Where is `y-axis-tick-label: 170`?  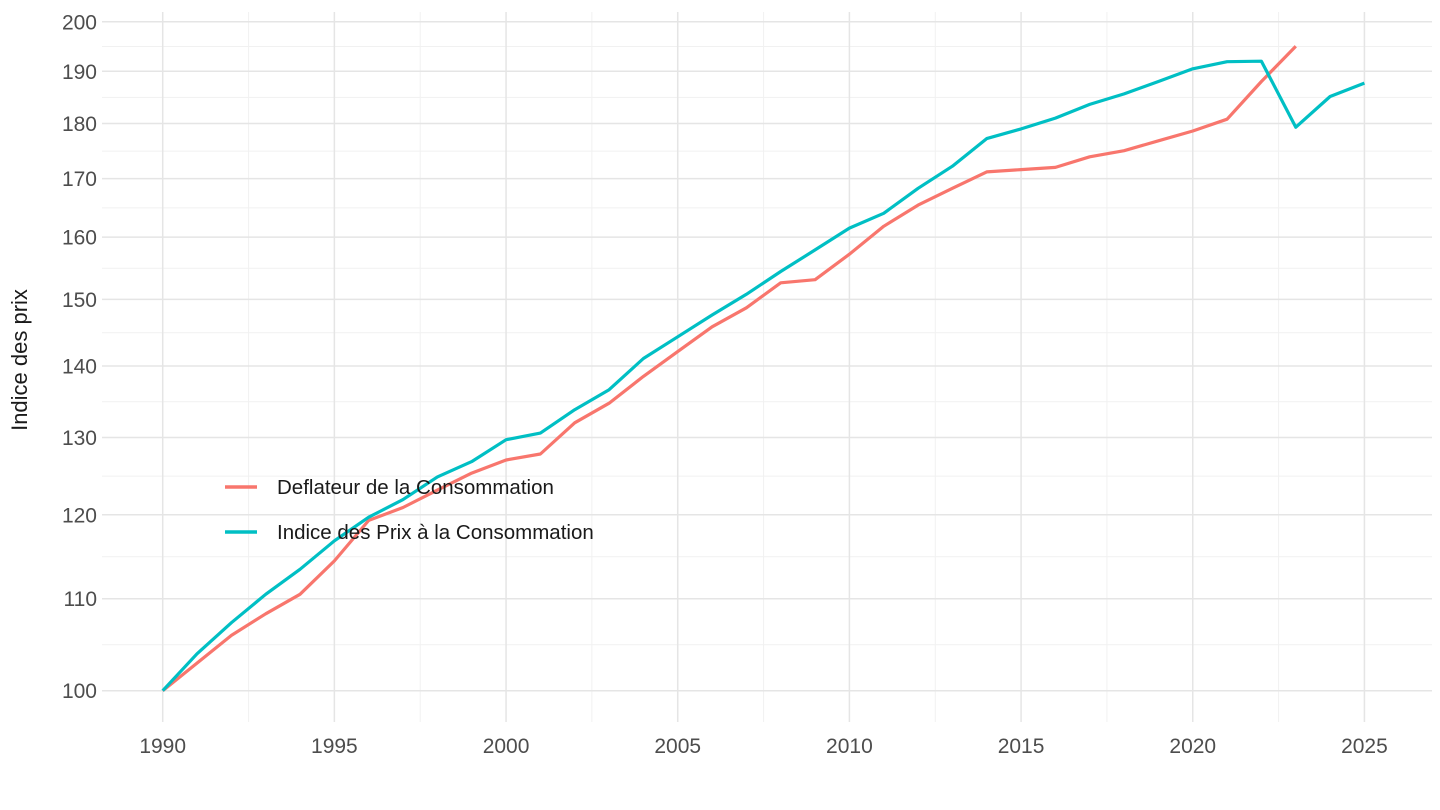
y-axis-tick-label: 170 is located at coordinates (79, 179).